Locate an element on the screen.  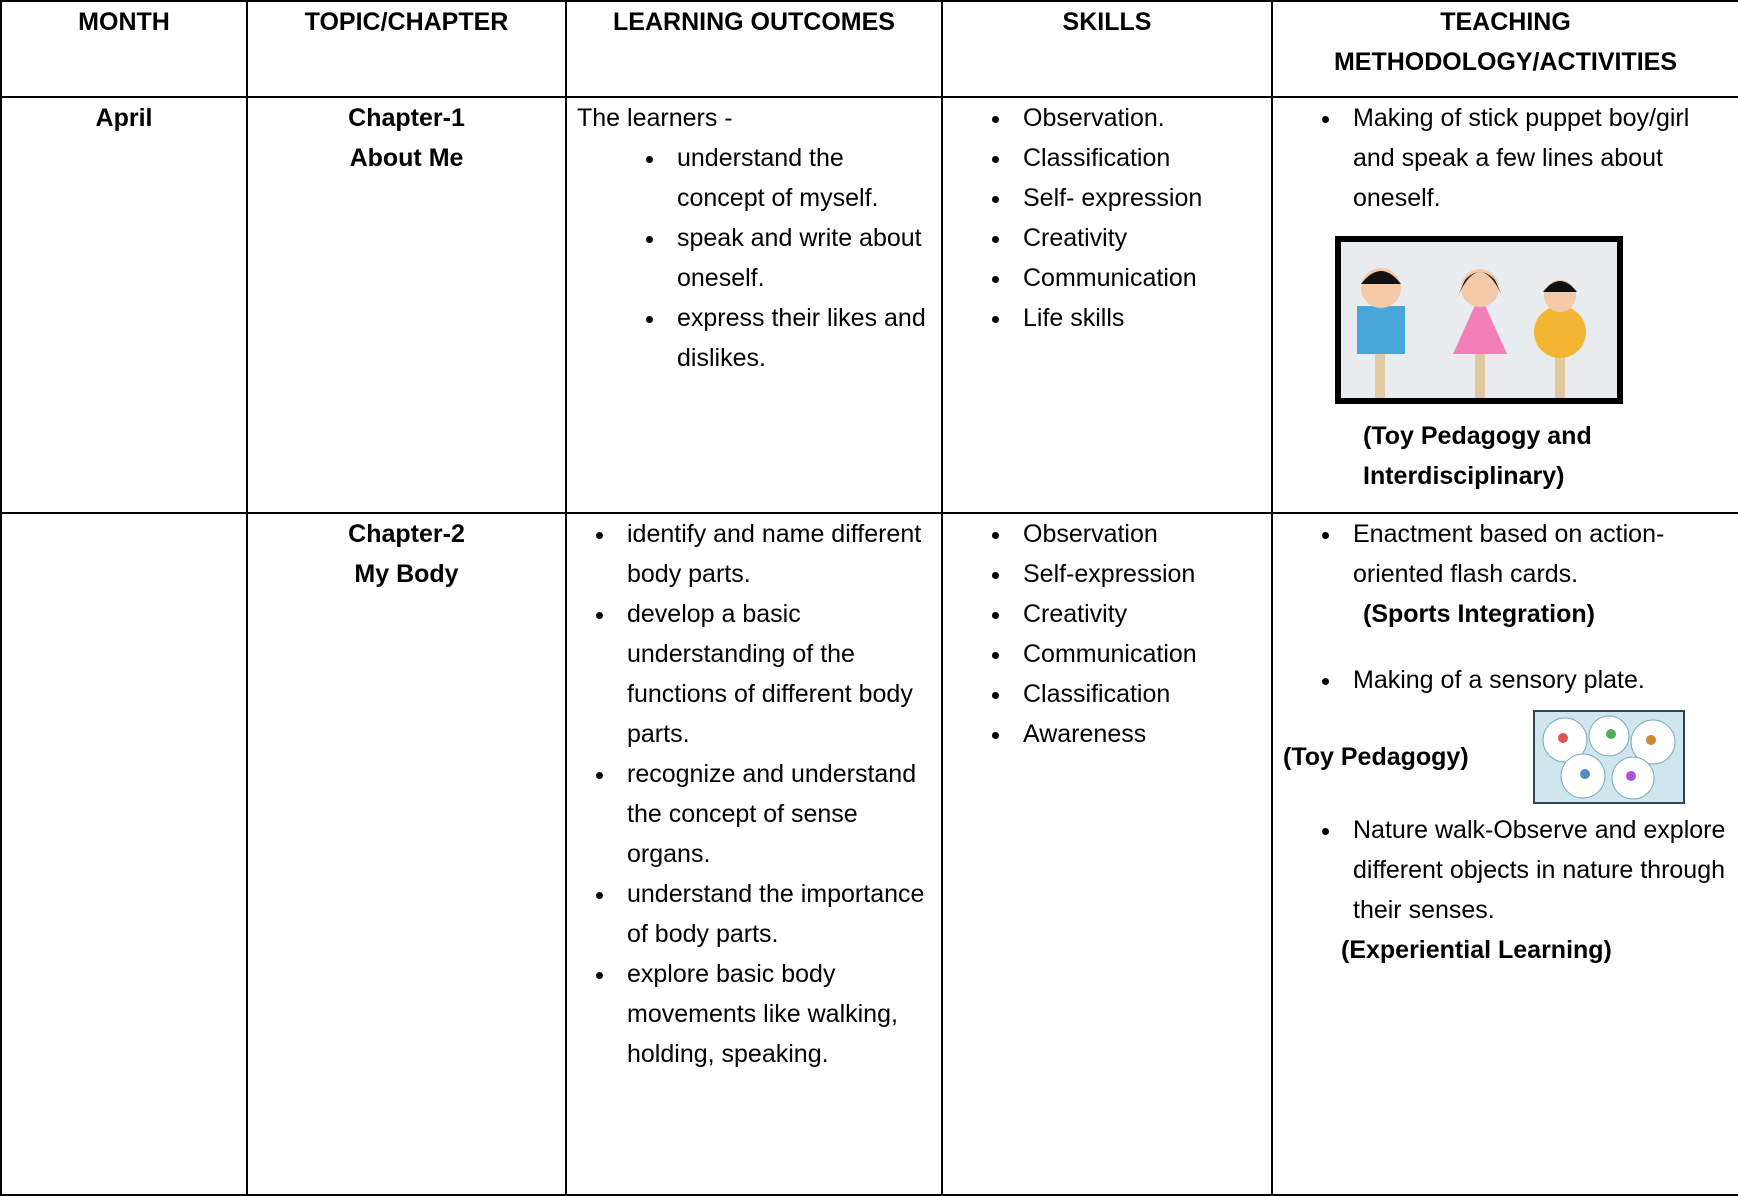
header: MONTH is located at coordinates (124, 22).